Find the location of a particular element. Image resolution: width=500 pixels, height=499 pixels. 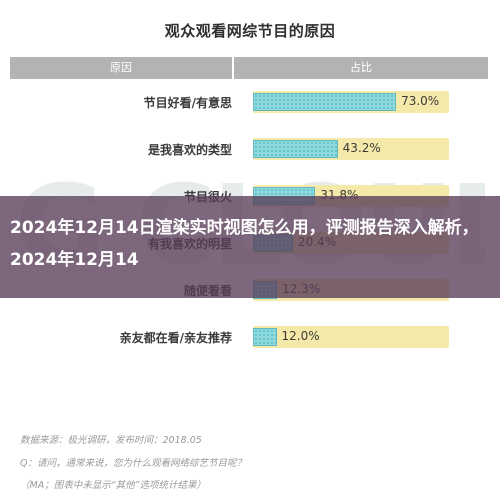

category-label: 节目好看/有意思 is located at coordinates (187, 103).